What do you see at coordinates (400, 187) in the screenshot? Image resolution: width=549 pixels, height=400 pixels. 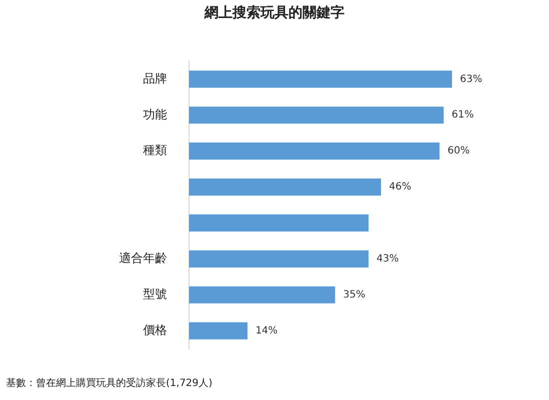 I see `data-label: 46%` at bounding box center [400, 187].